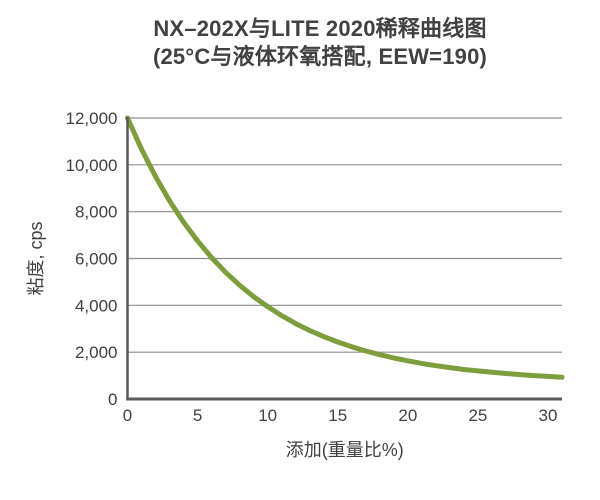  Describe the element at coordinates (320, 28) in the screenshot. I see `chart-title-line1: NX–202X与LITE 2020稀释曲线图` at that location.